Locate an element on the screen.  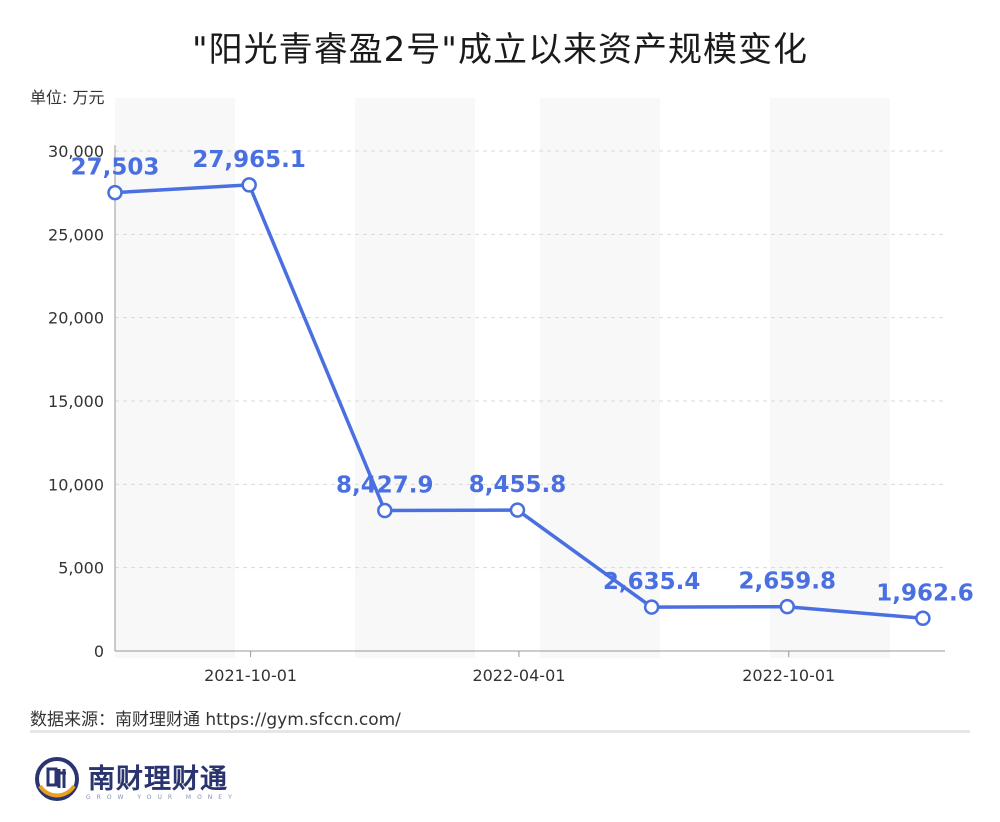
coin-logo-icon is located at coordinates (57, 779).